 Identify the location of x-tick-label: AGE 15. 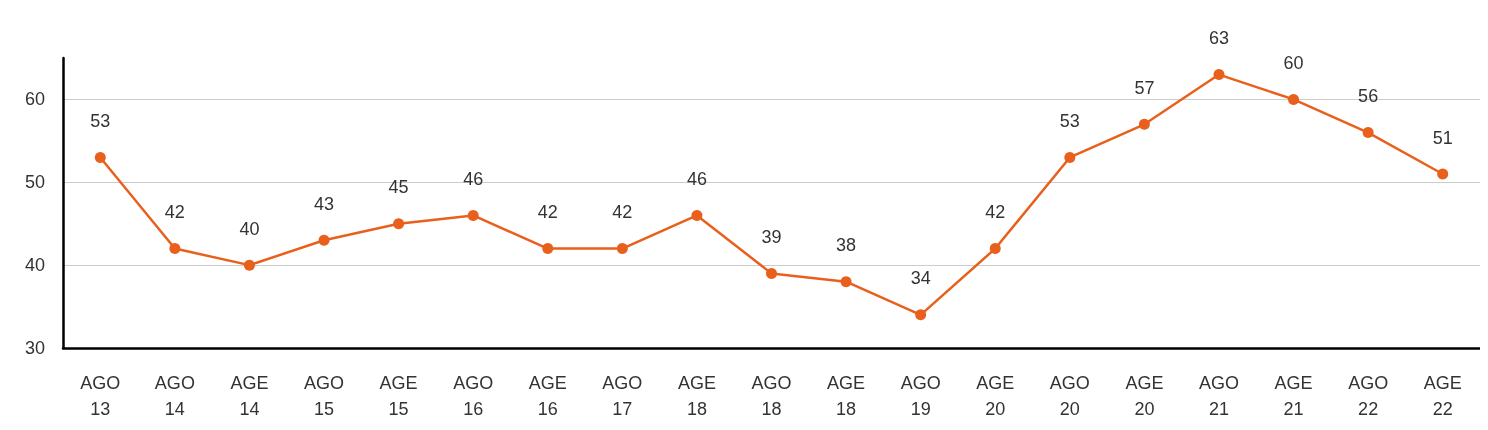
(398, 396).